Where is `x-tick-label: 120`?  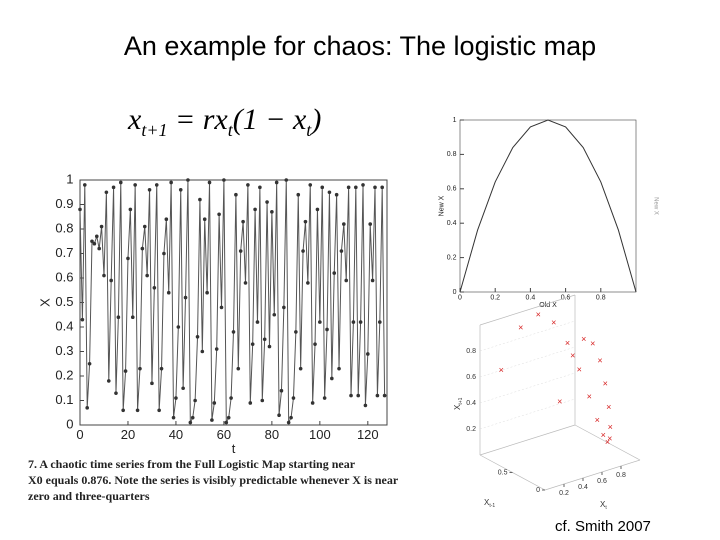 x-tick-label: 120 is located at coordinates (368, 434).